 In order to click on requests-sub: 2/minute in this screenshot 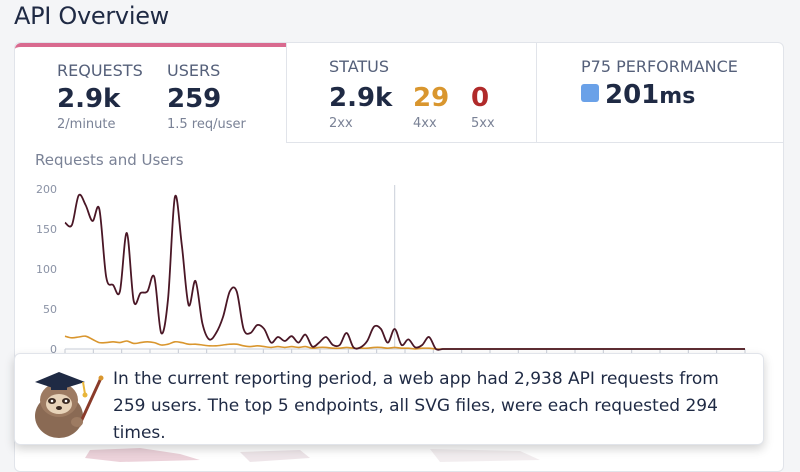, I will do `click(86, 124)`.